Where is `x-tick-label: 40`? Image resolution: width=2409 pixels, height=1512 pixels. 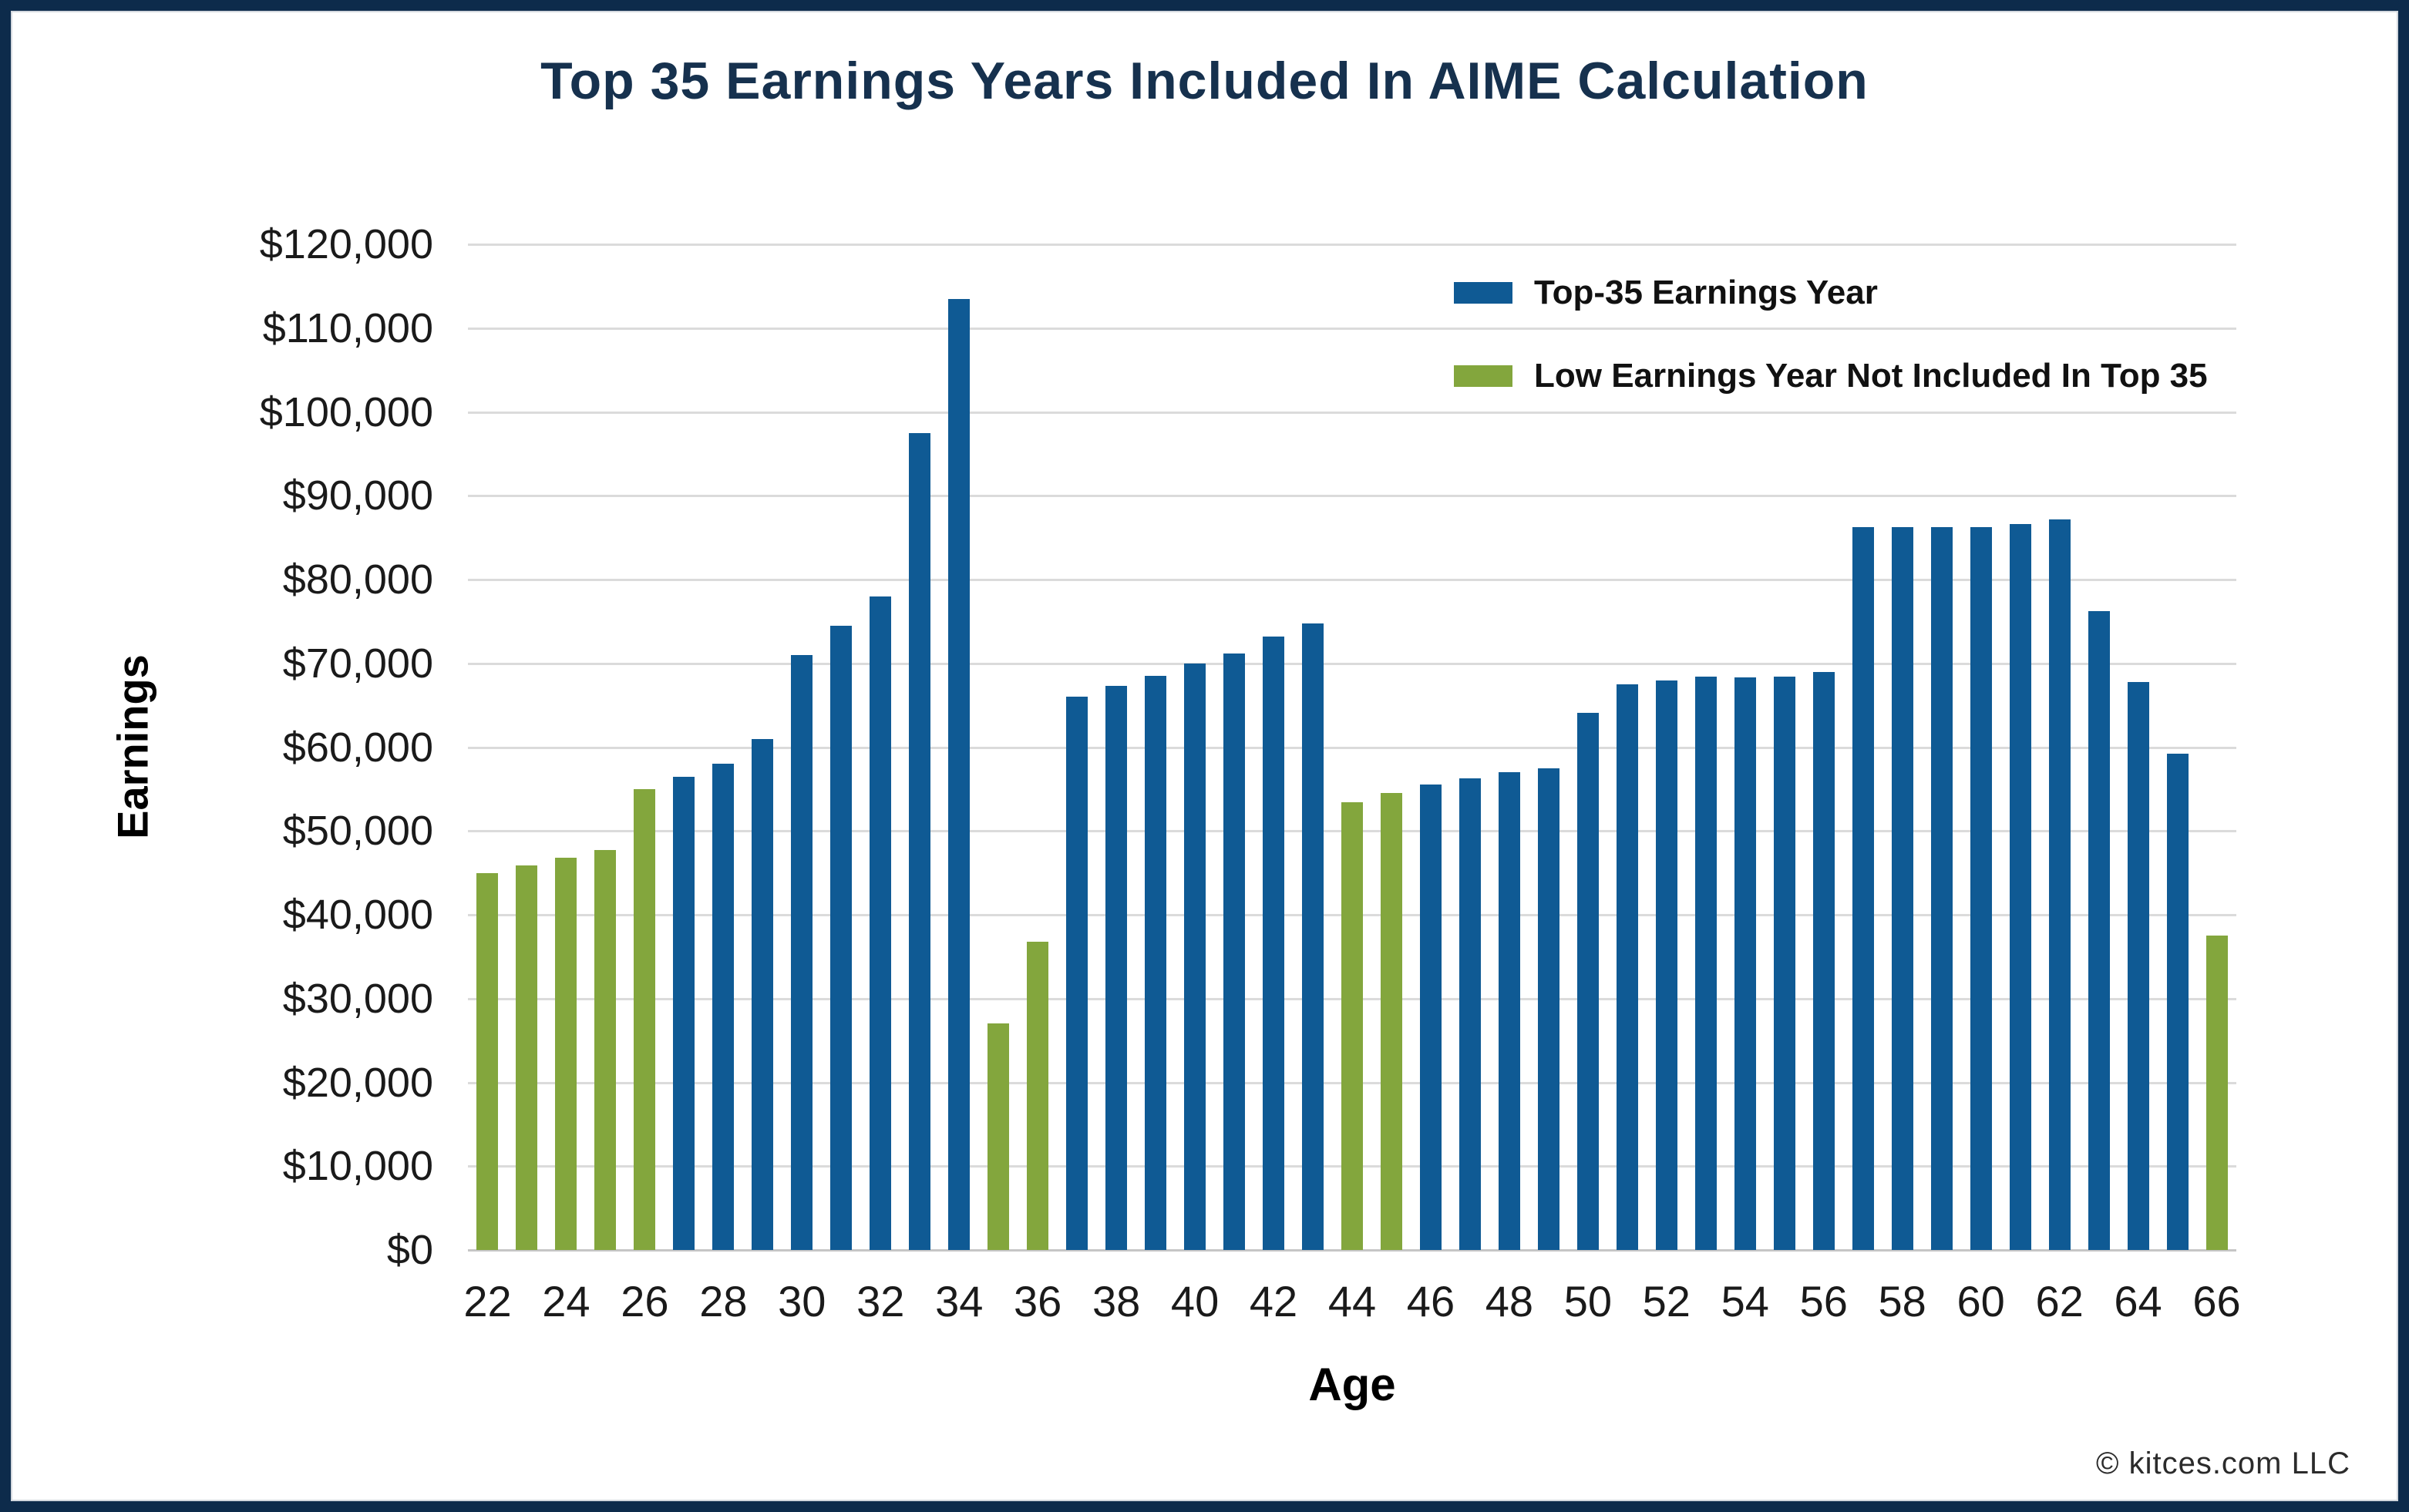
x-tick-label: 40 is located at coordinates (1195, 1302).